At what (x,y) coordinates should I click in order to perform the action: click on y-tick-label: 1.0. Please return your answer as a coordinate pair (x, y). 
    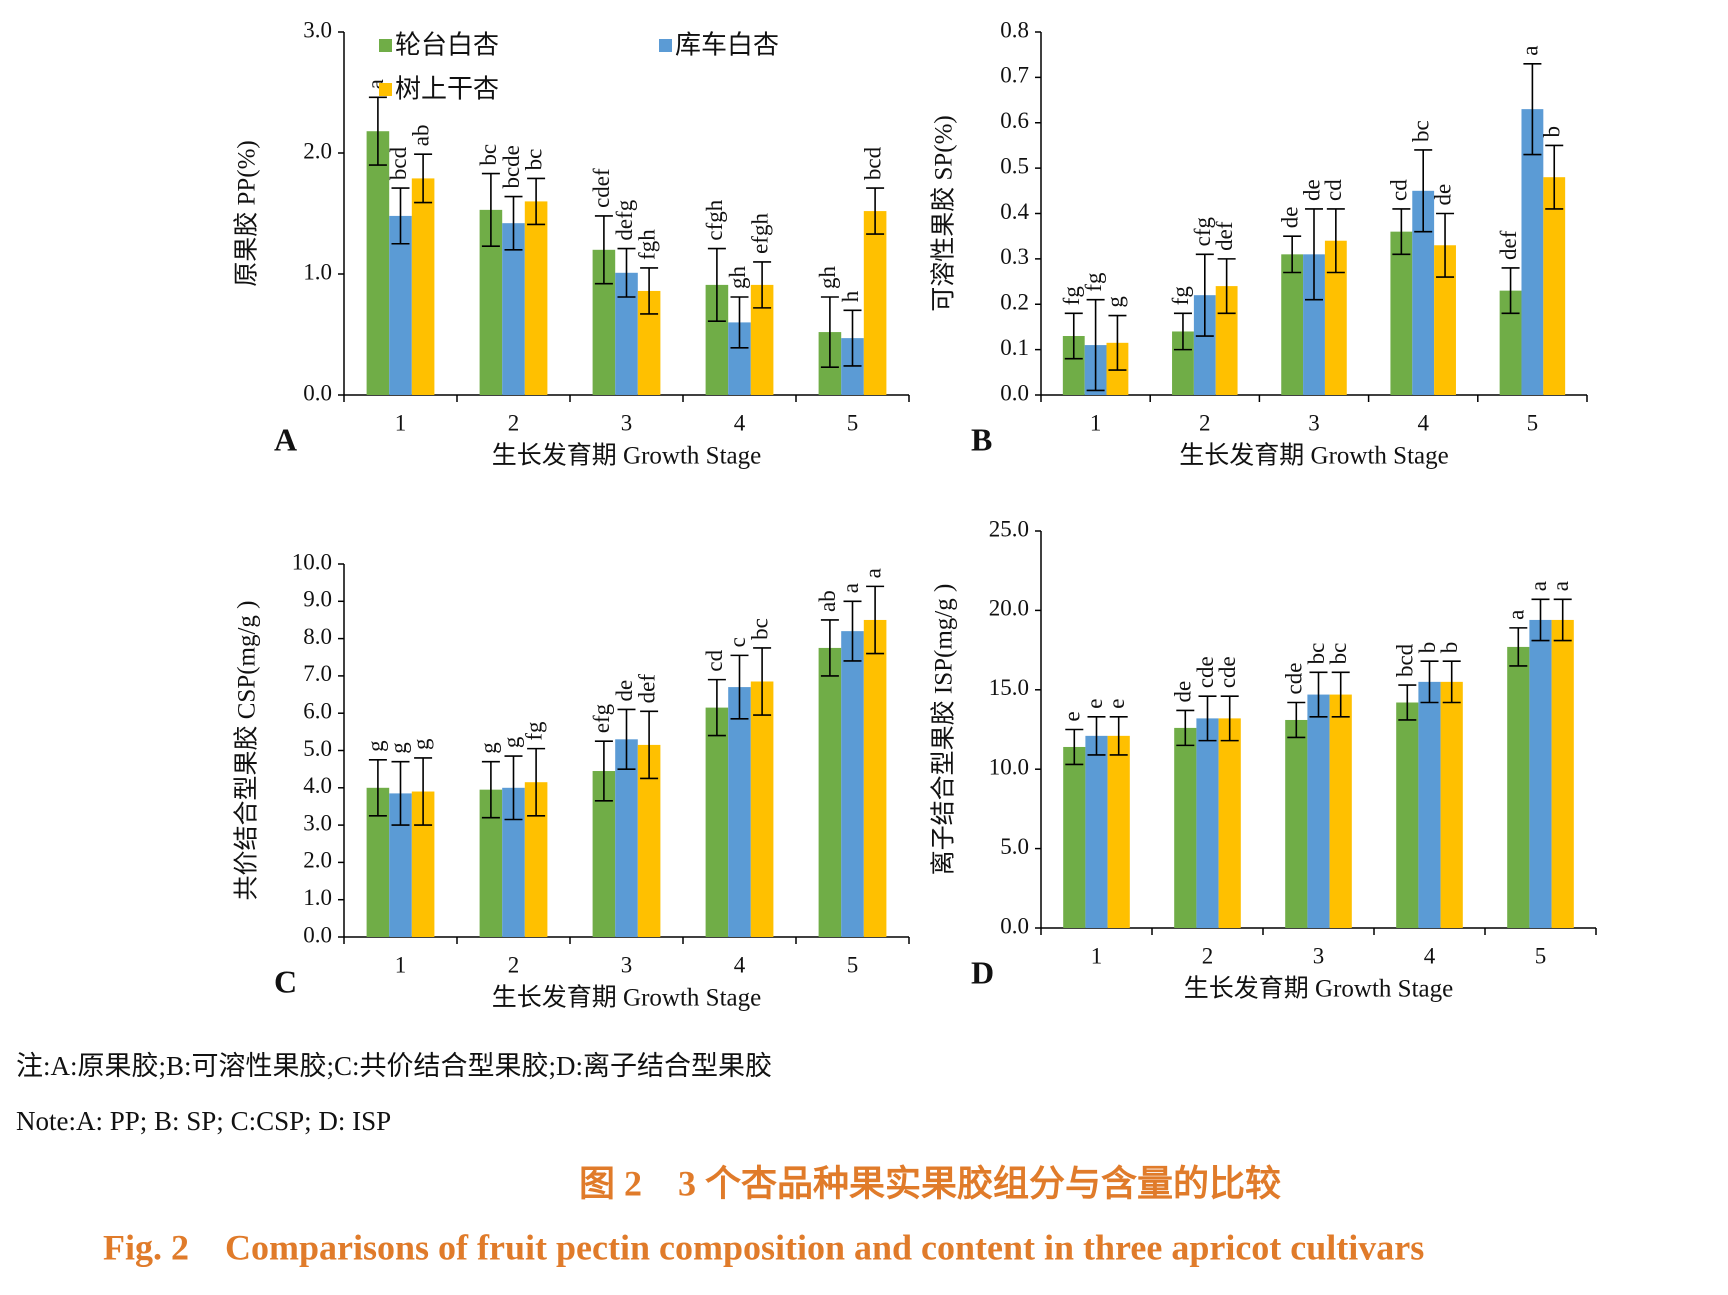
    Looking at the image, I should click on (317, 897).